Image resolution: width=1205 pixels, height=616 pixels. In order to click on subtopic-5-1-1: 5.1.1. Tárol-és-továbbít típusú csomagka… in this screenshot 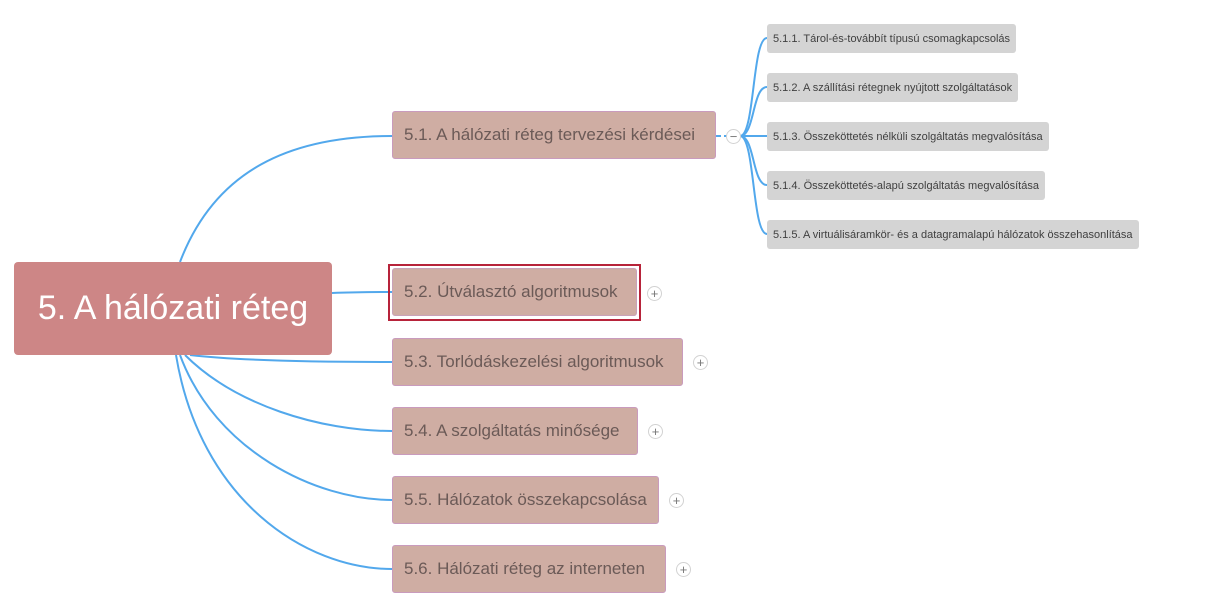, I will do `click(892, 38)`.